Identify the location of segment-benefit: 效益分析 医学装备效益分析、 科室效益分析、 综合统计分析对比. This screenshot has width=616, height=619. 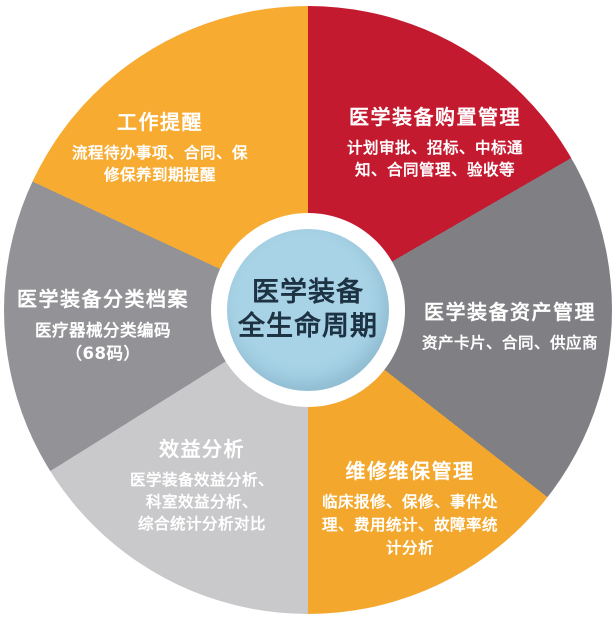
(202, 484).